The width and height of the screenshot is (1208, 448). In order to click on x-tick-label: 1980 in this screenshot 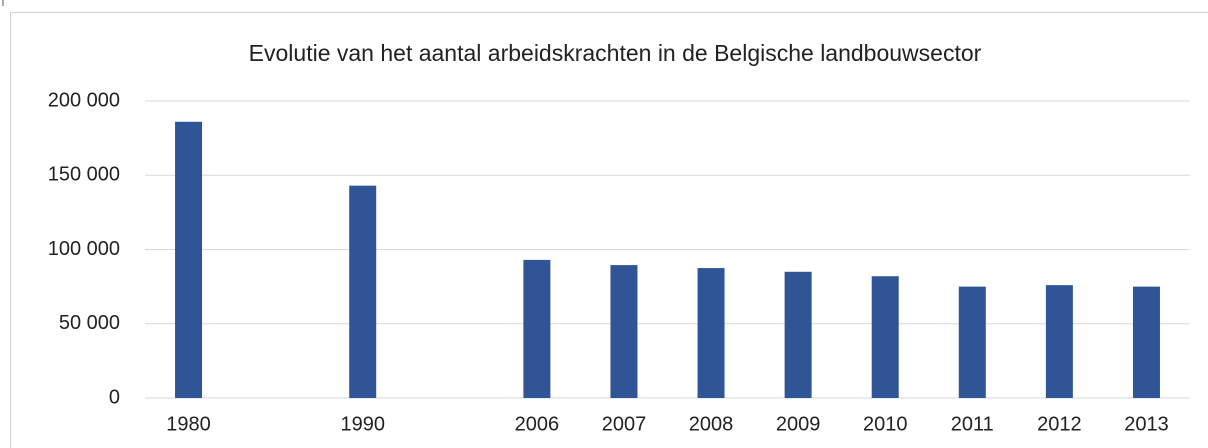, I will do `click(188, 424)`.